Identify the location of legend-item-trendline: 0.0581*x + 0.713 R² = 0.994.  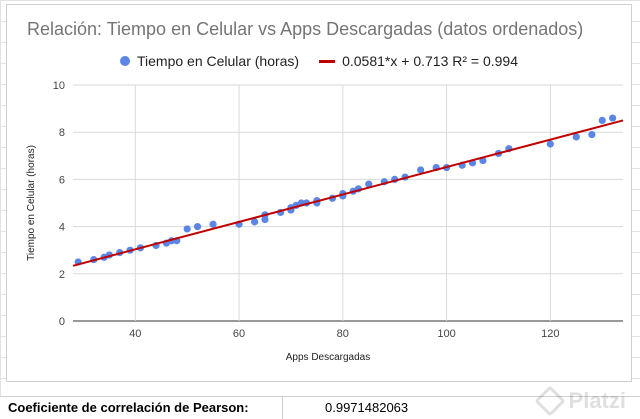
(418, 61).